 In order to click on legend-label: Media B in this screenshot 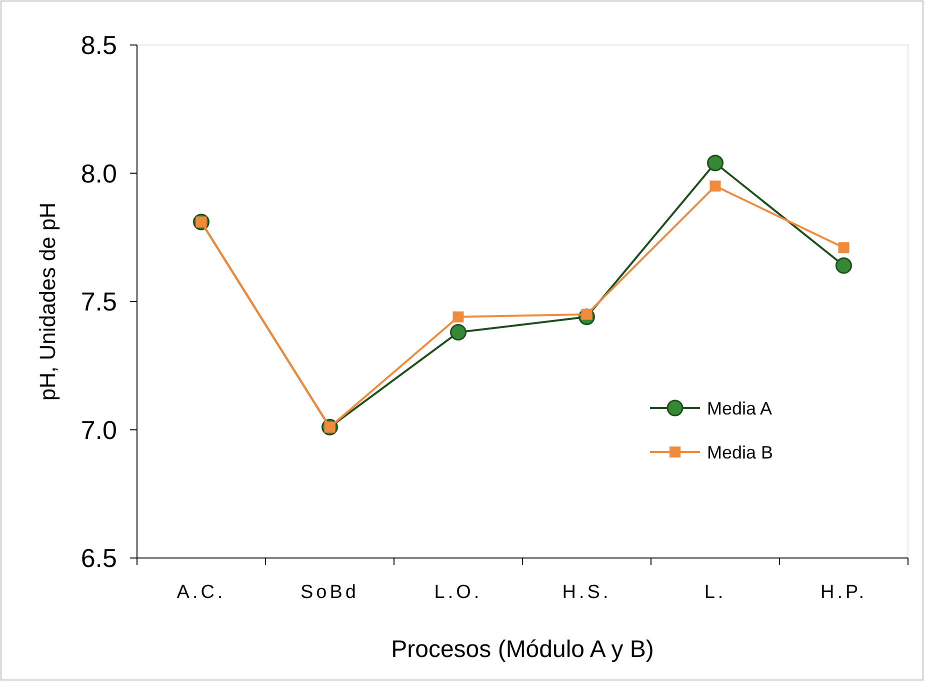, I will do `click(740, 452)`.